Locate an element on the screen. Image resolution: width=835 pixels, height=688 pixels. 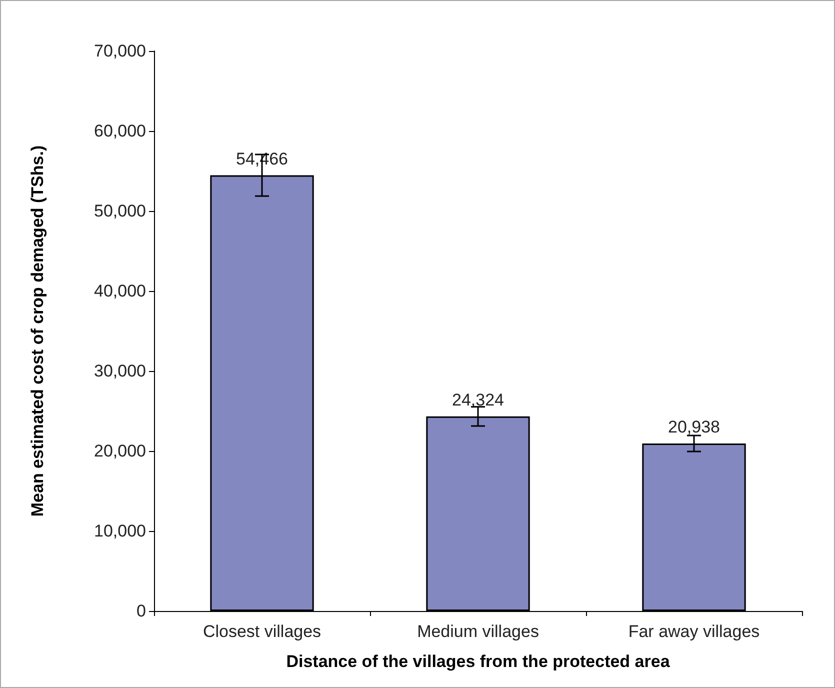
x-tick-label: Medium villages is located at coordinates (478, 631).